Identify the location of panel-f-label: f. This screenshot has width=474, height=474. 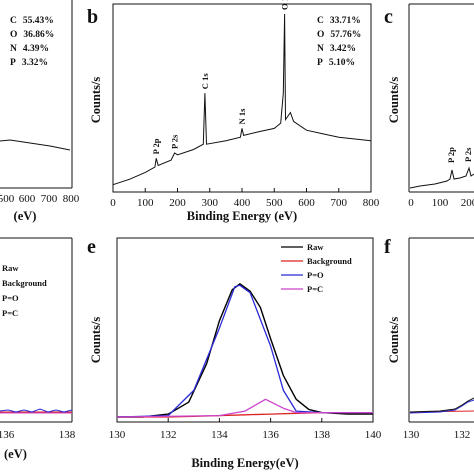
(387, 247).